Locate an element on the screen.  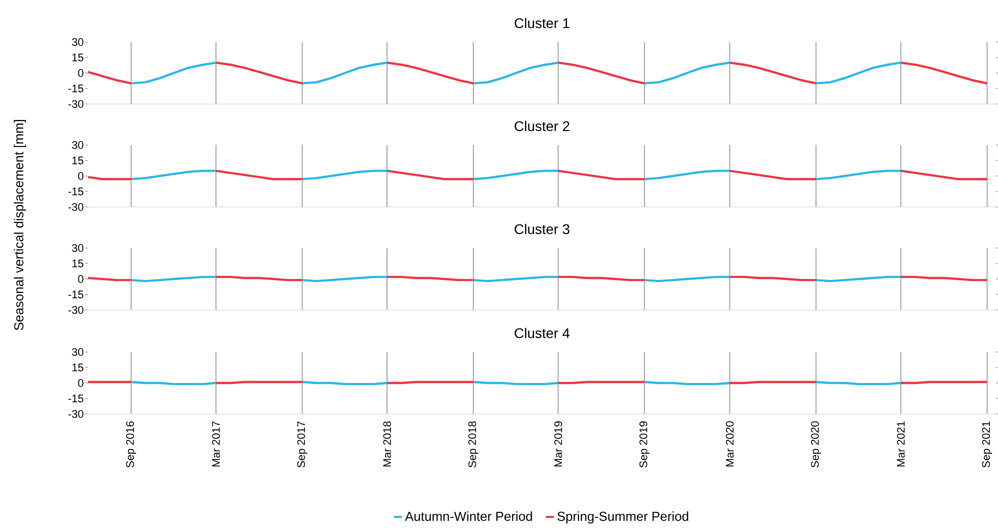
x-tick-label: Mar 2020 is located at coordinates (730, 443).